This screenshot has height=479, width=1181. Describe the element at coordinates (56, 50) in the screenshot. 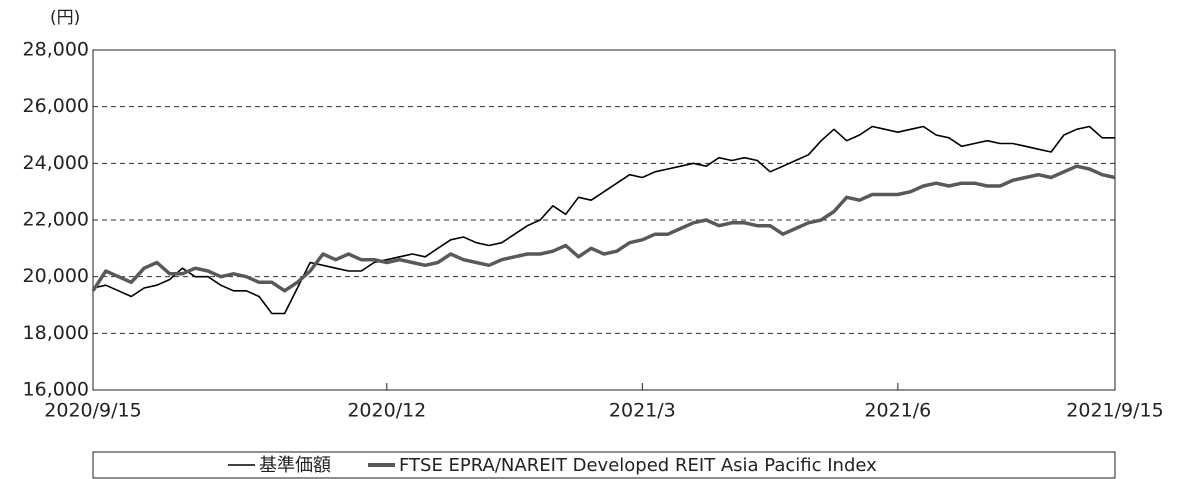

I see `y-tick-label: 28,000` at that location.